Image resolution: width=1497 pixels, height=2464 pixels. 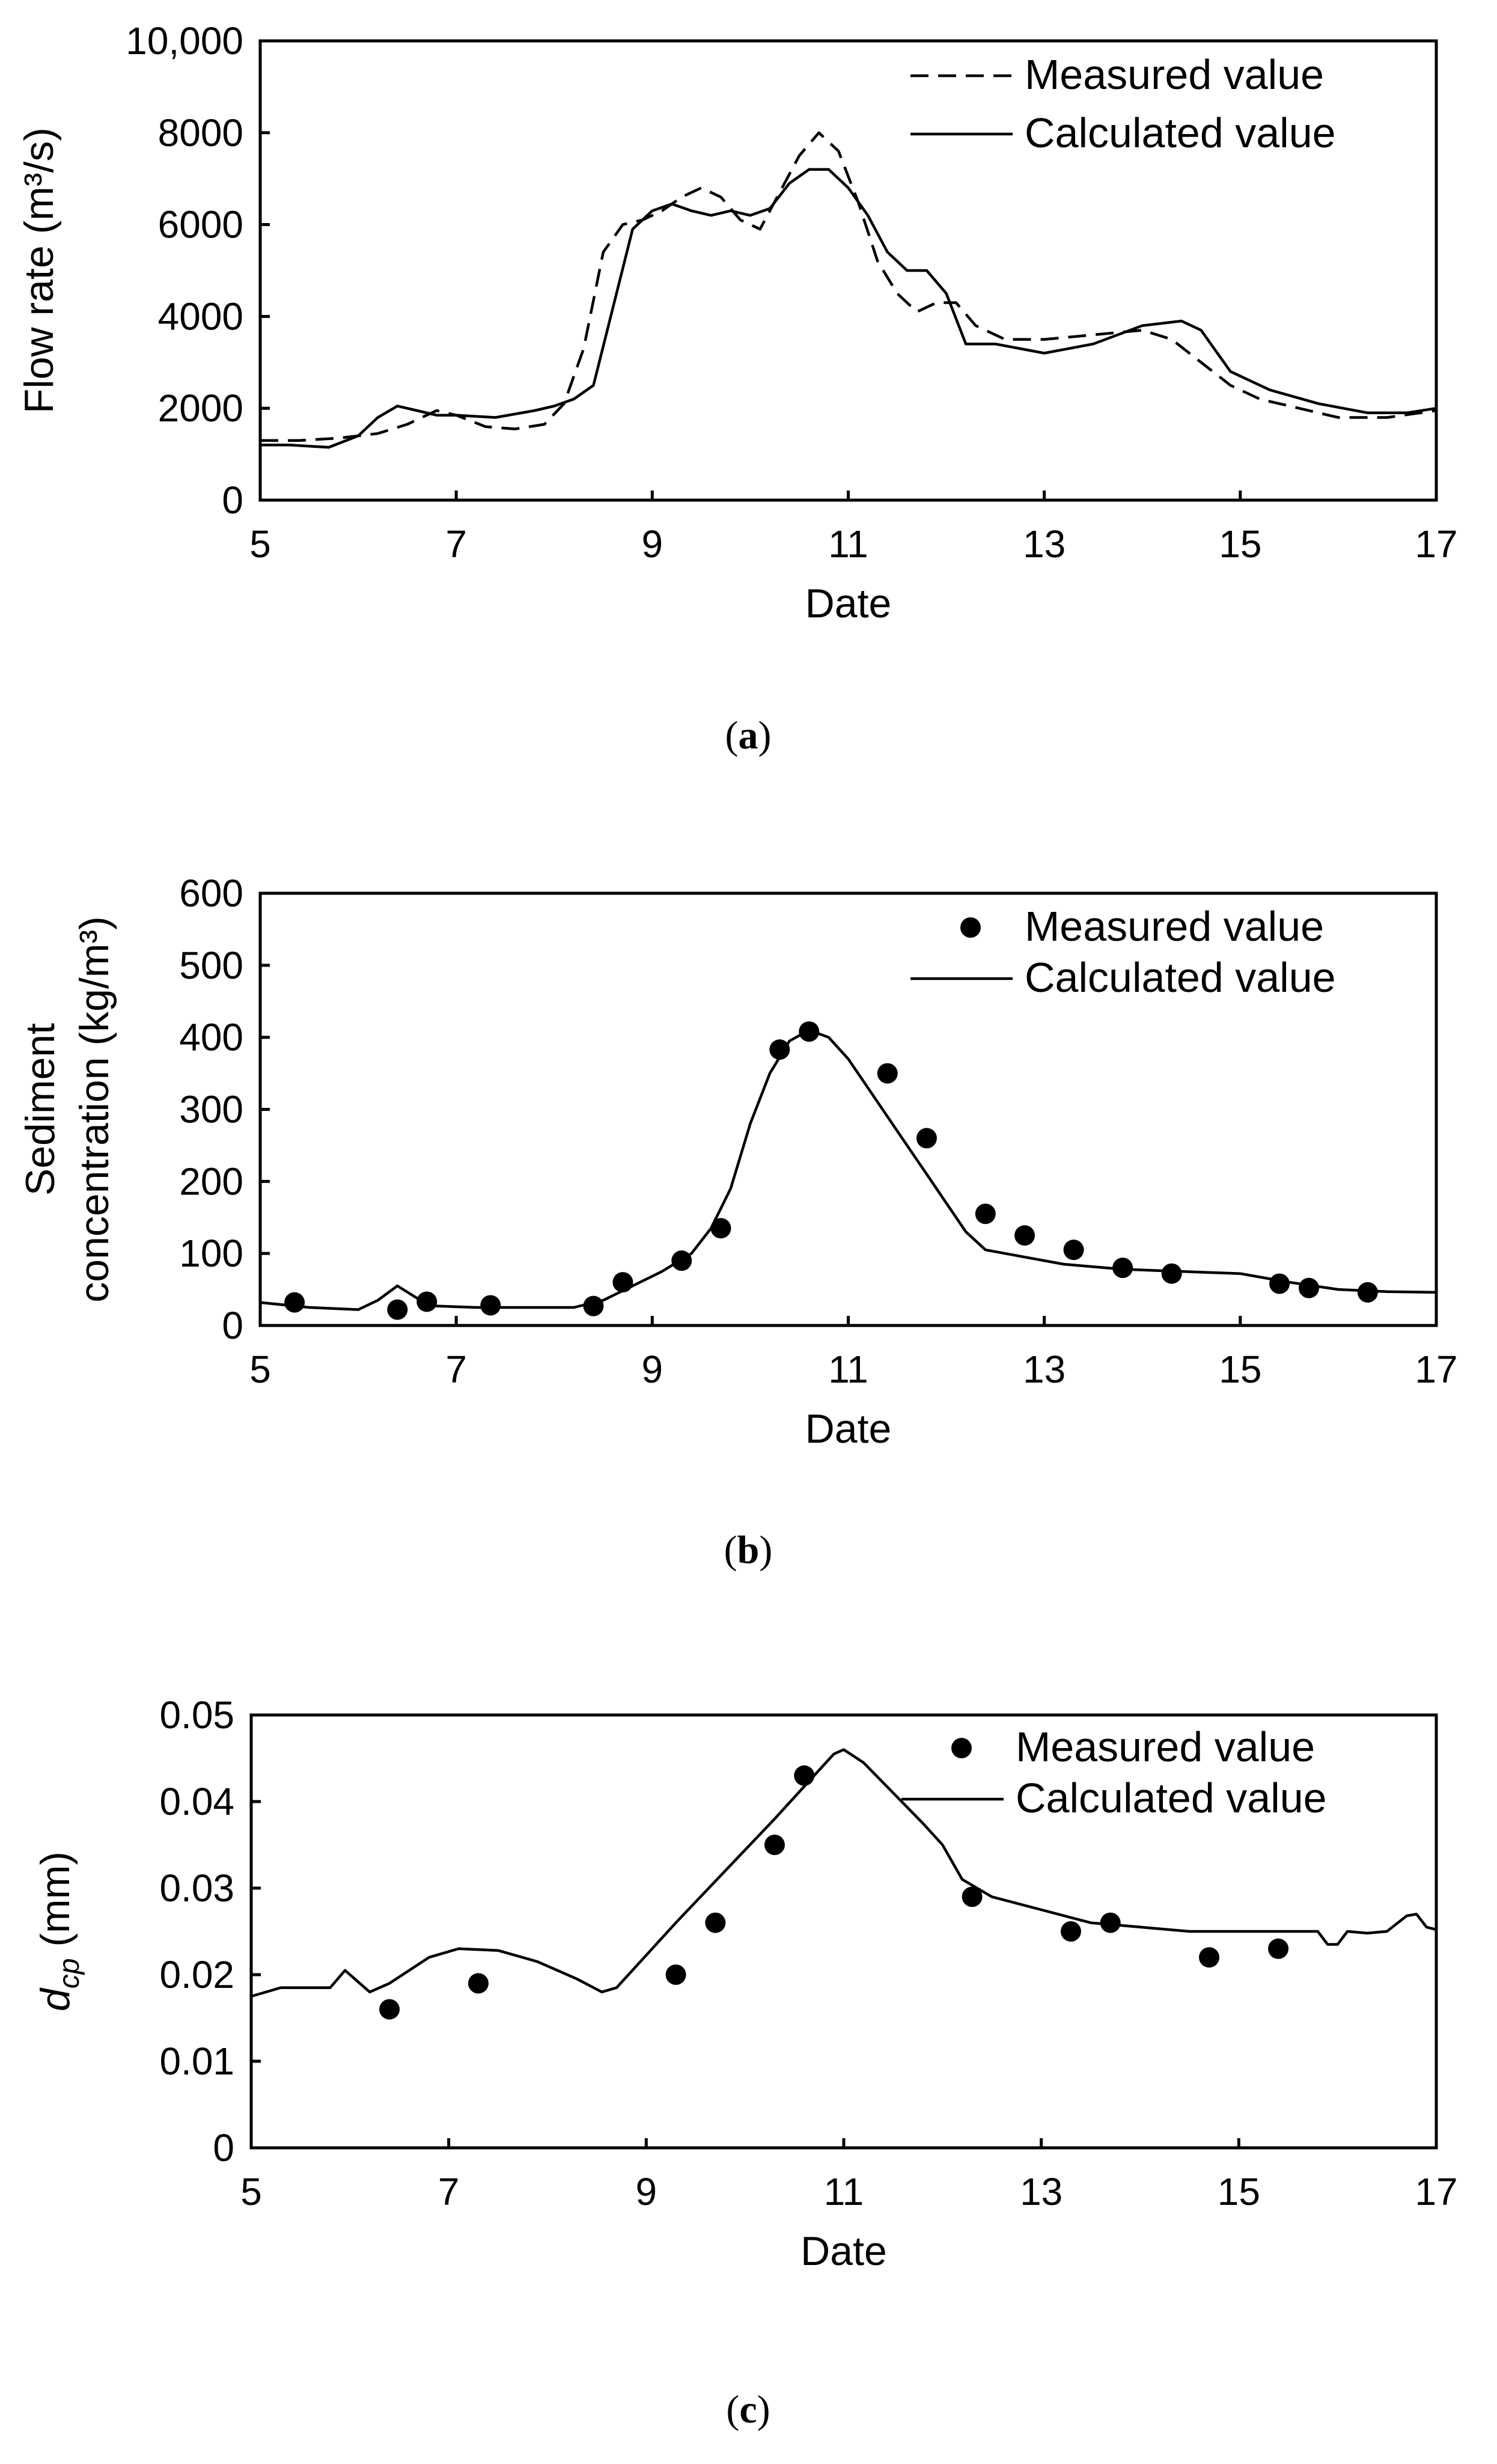 What do you see at coordinates (211, 1253) in the screenshot?
I see `y-tick-label: 100` at bounding box center [211, 1253].